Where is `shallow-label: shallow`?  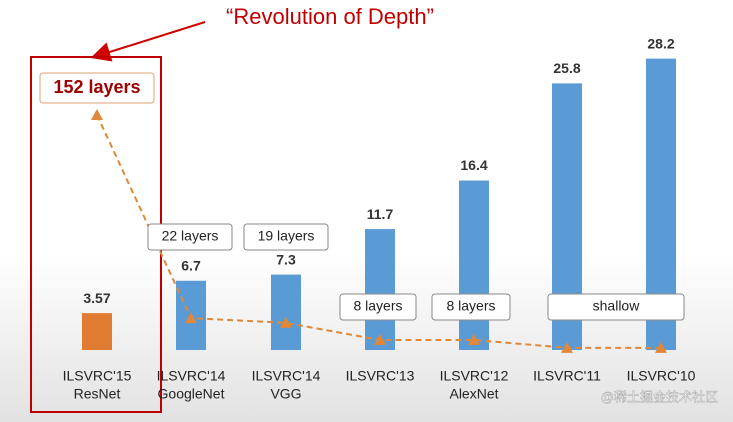 shallow-label: shallow is located at coordinates (617, 306).